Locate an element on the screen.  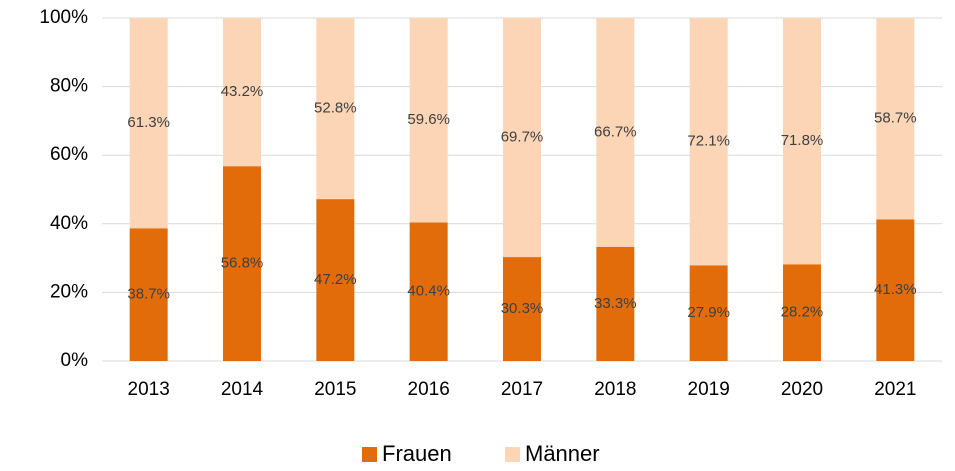
data-label: 30.3% is located at coordinates (522, 308).